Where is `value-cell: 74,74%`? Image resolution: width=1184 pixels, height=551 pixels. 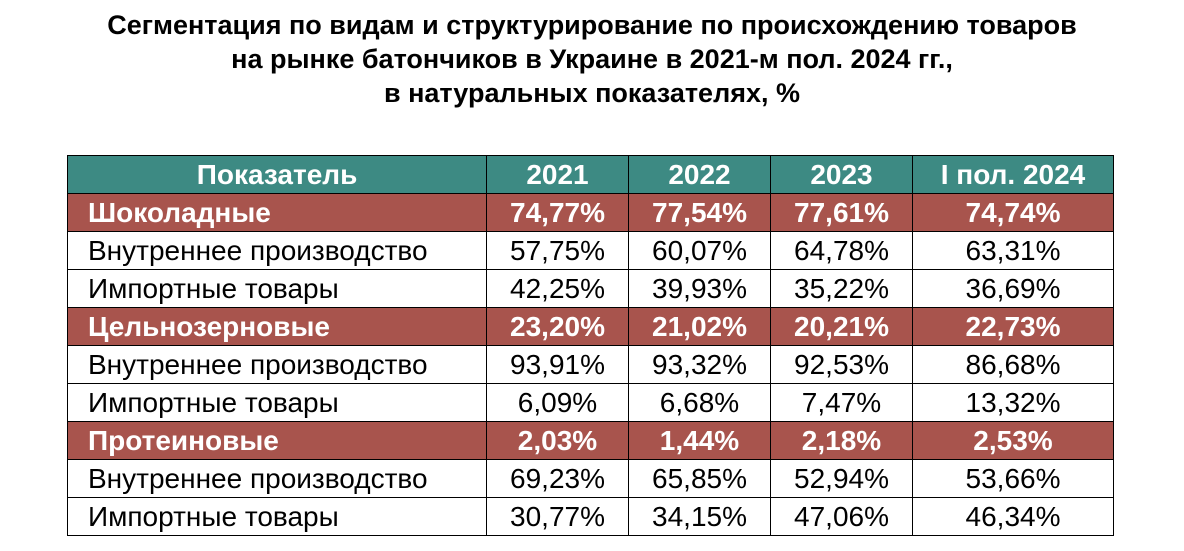
value-cell: 74,74% is located at coordinates (1013, 213).